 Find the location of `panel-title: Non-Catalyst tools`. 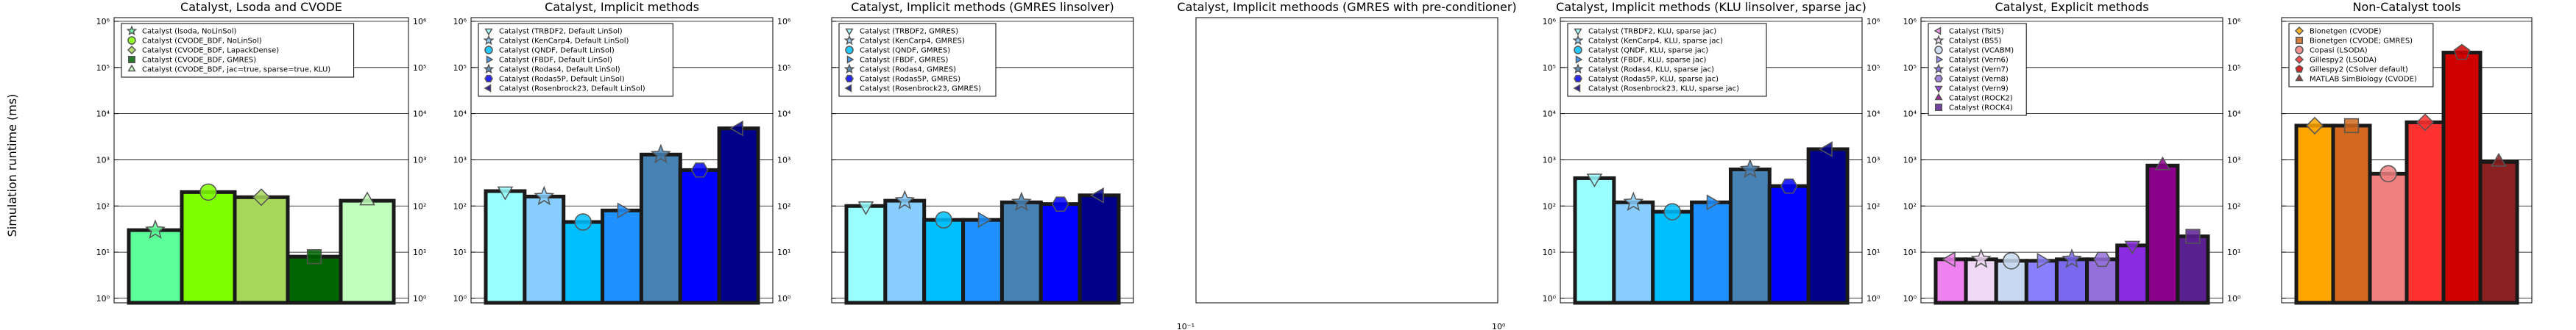

panel-title: Non-Catalyst tools is located at coordinates (2407, 7).